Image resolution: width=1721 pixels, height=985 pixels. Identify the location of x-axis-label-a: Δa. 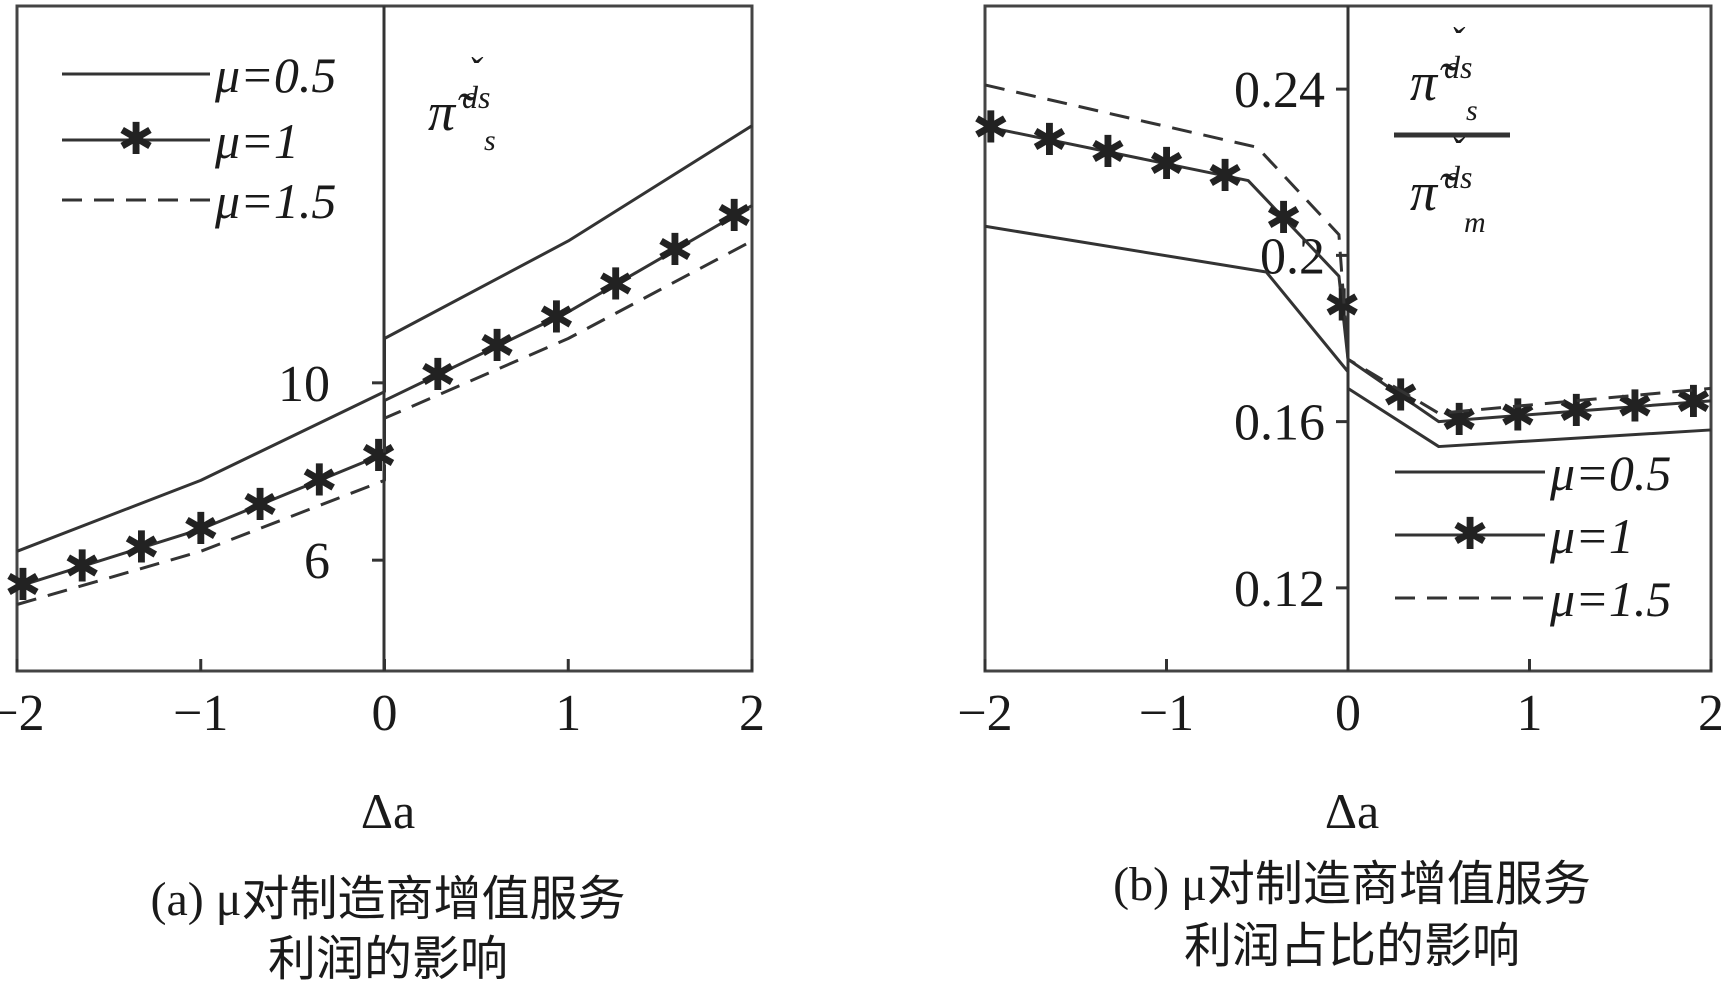
(388, 811).